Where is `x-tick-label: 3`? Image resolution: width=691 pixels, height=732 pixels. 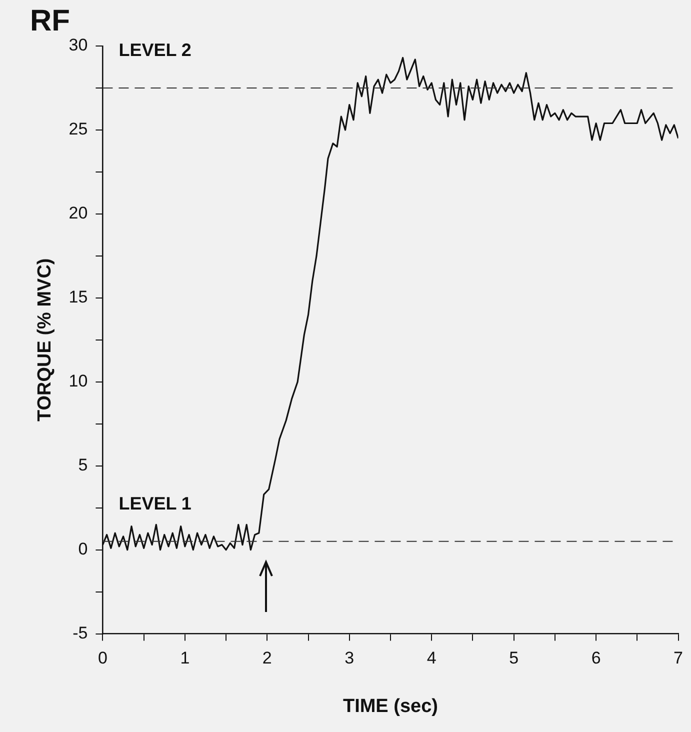 x-tick-label: 3 is located at coordinates (349, 658).